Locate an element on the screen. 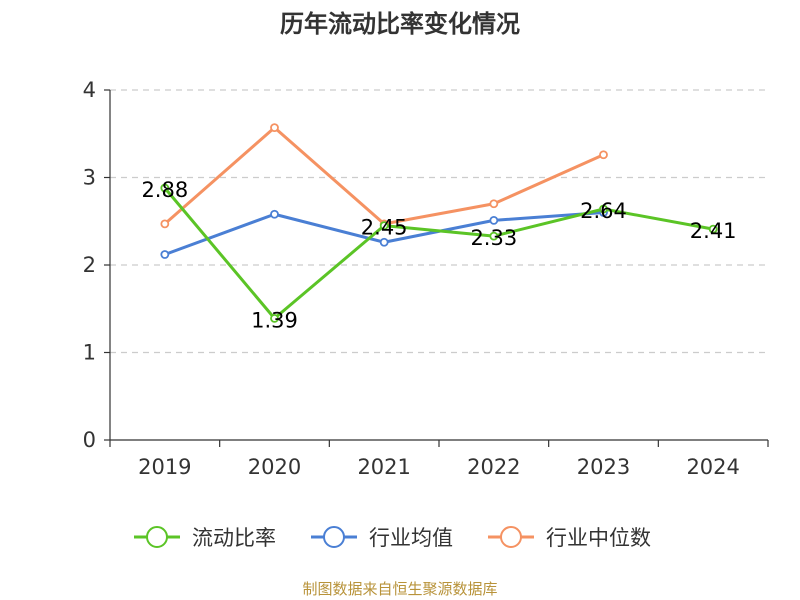 The height and width of the screenshot is (600, 800). y-tick-label: 4 is located at coordinates (89, 90).